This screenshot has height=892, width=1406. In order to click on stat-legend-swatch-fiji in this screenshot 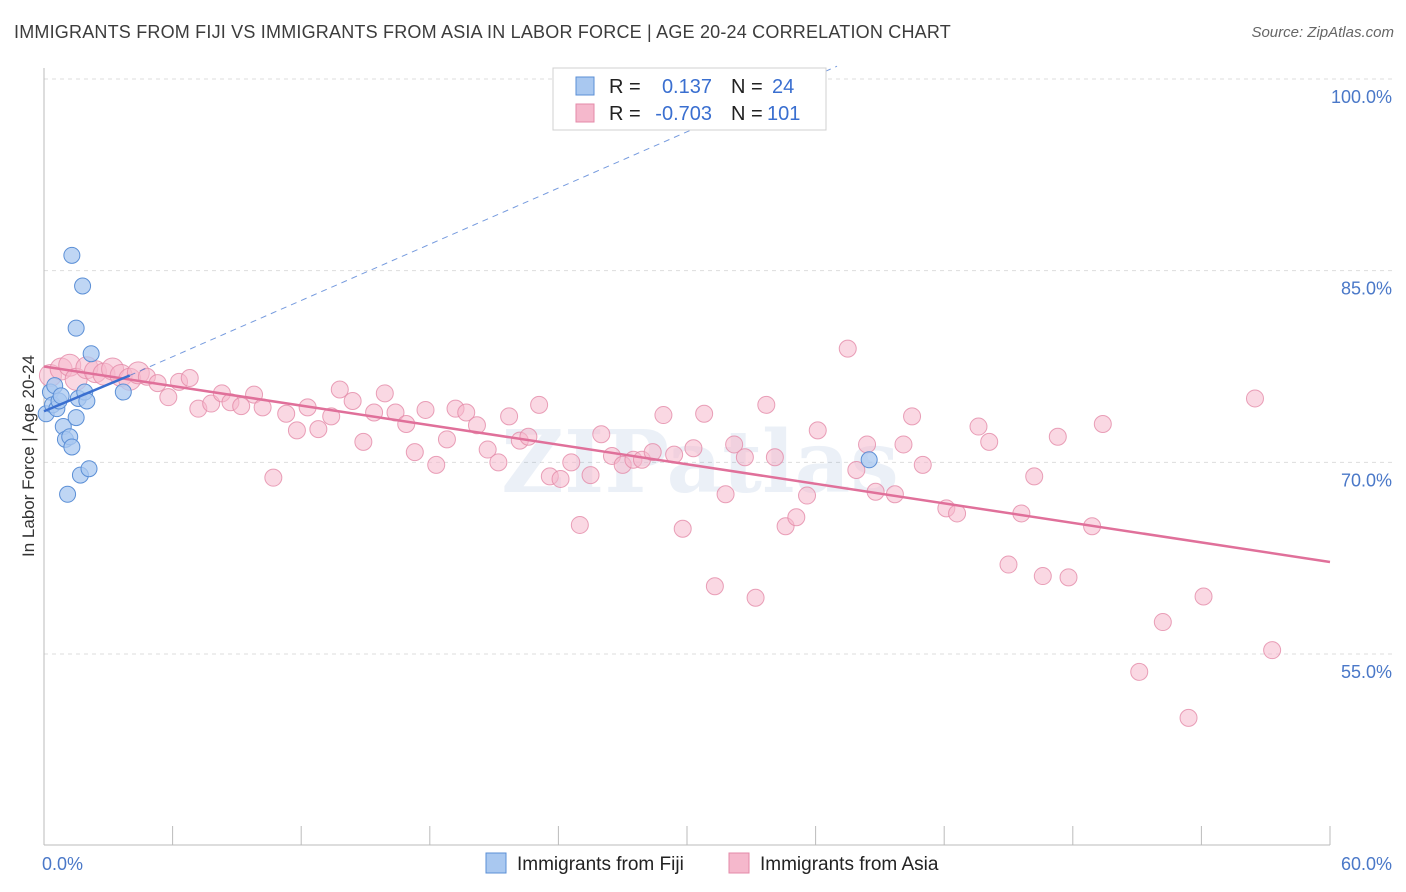, I will do `click(585, 86)`.